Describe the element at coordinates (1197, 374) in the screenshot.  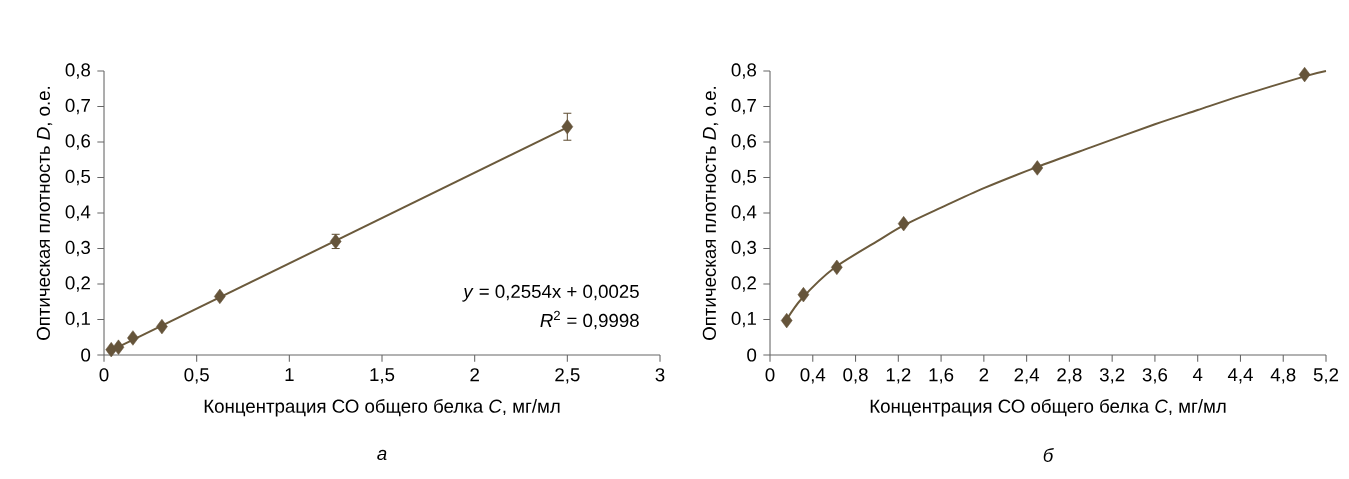
I see `x-tick-label: 4` at that location.